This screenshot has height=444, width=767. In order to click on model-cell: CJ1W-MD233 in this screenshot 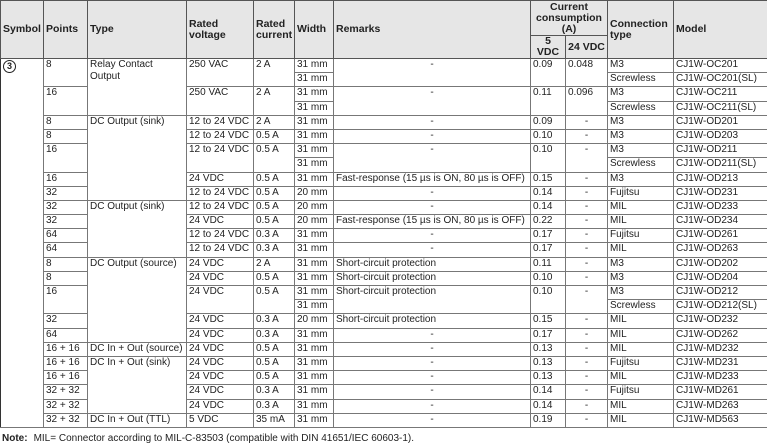, I will do `click(720, 378)`.